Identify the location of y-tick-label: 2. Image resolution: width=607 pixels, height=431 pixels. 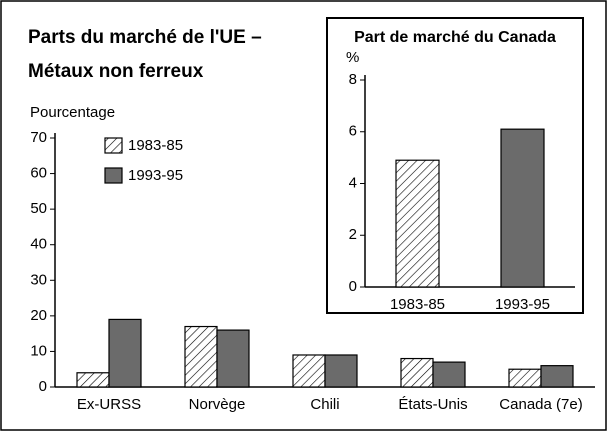
(353, 234).